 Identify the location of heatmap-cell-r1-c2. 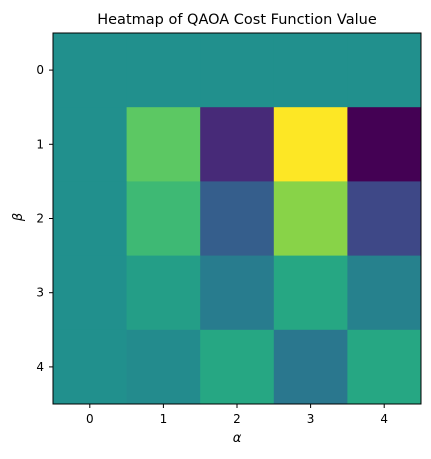
(237, 144).